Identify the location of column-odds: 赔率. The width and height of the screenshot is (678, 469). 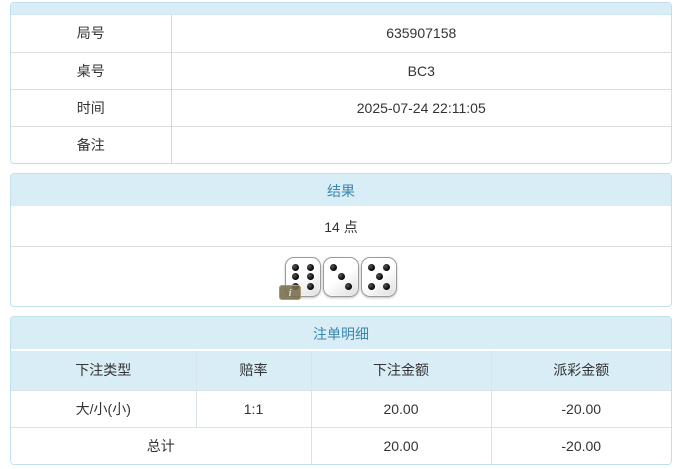
(253, 371).